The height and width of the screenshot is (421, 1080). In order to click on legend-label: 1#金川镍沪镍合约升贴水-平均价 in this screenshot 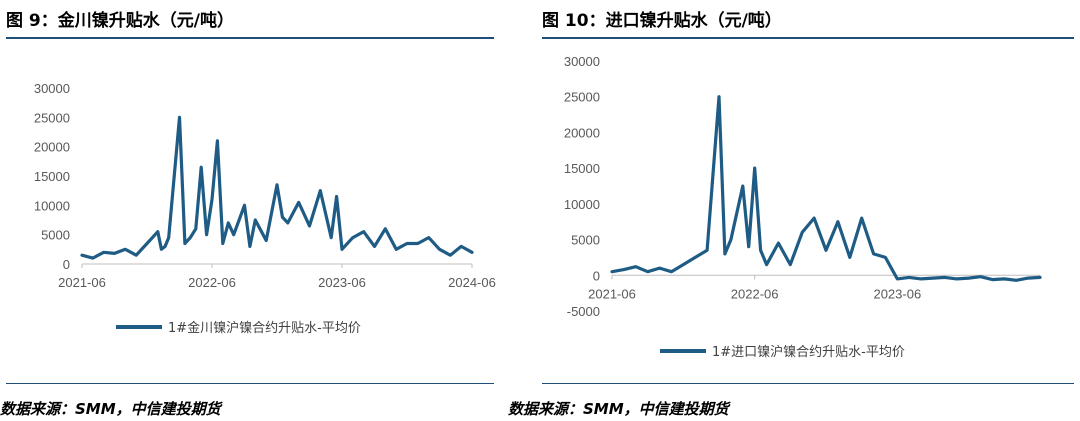, I will do `click(264, 328)`.